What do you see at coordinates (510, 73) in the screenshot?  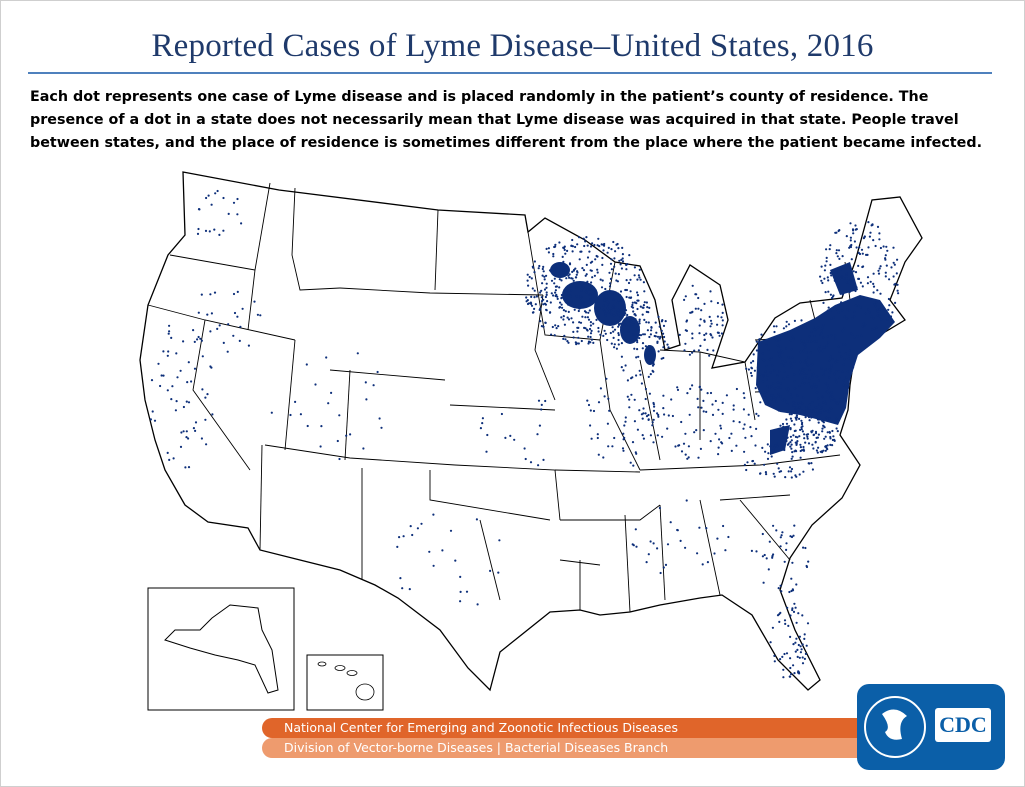 I see `title-divider` at bounding box center [510, 73].